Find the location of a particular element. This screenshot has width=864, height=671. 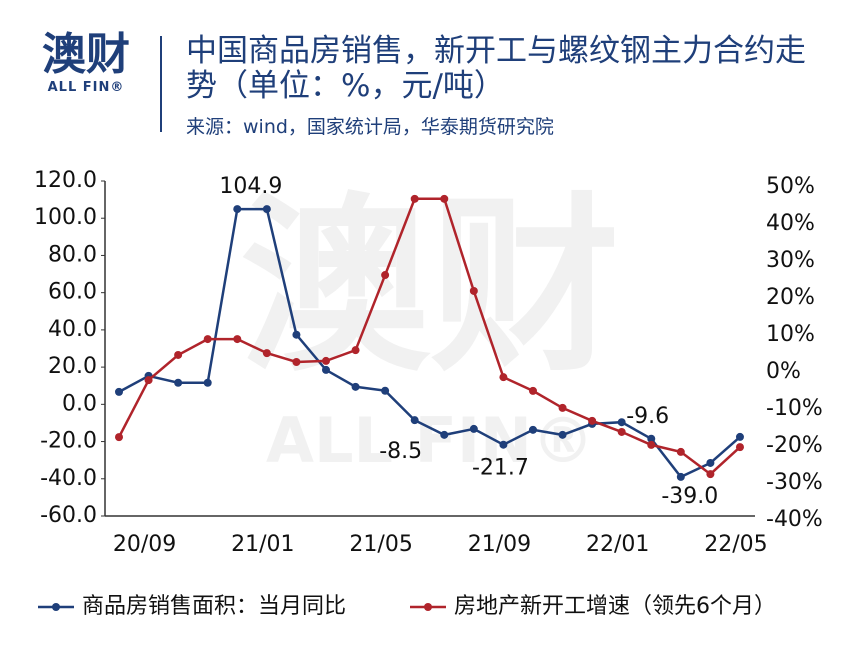

y-tick-label: -60.0 is located at coordinates (68, 515).